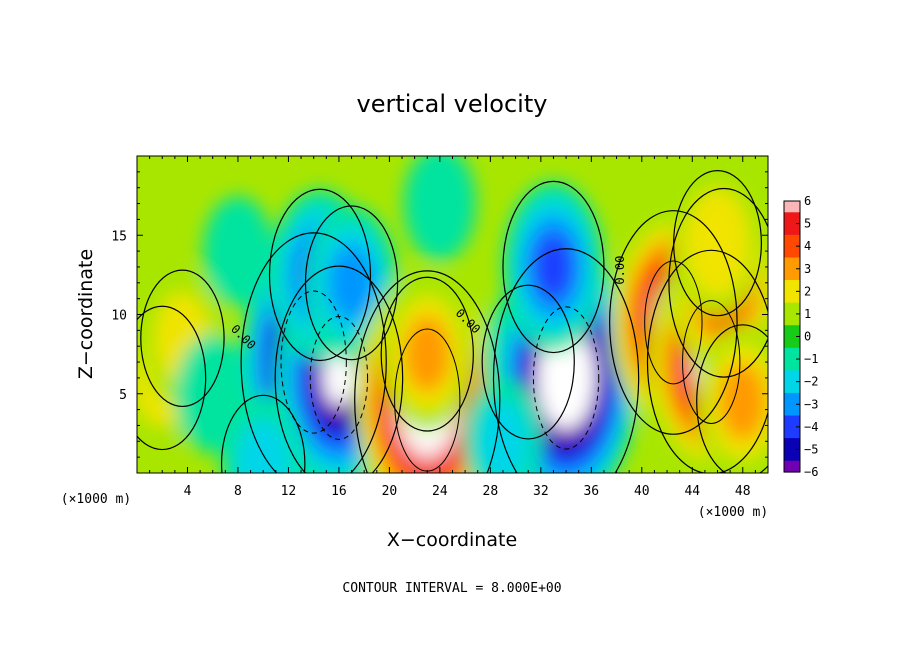 The height and width of the screenshot is (654, 904). Describe the element at coordinates (491, 491) in the screenshot. I see `x-tick-label: 28` at that location.